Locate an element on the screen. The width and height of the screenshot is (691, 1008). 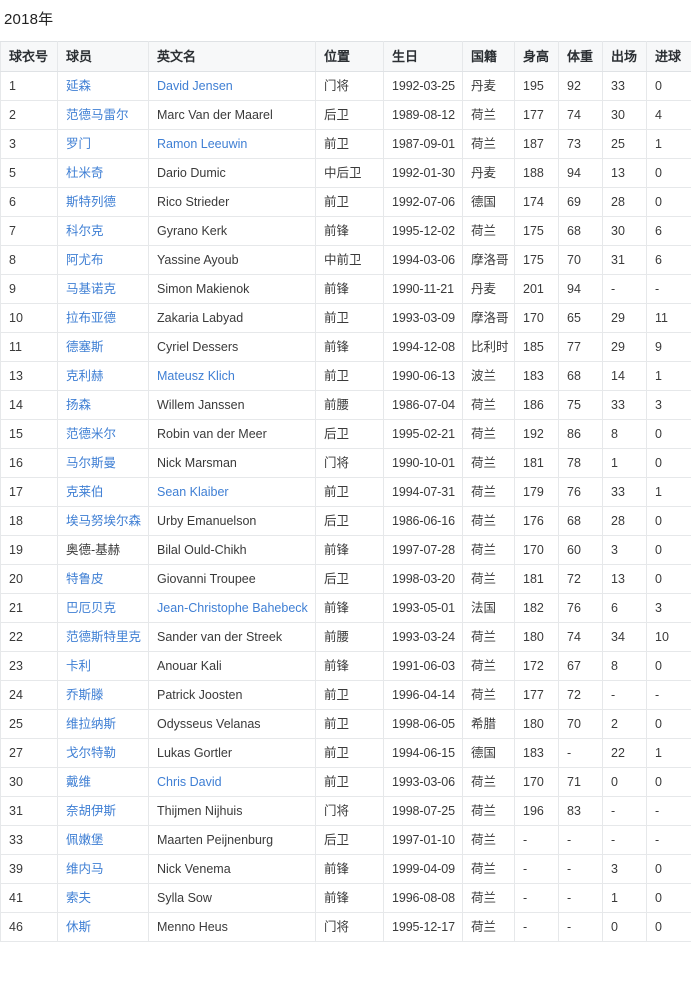
cell-english-name-link: Ramon Leeuwin is located at coordinates (202, 144).